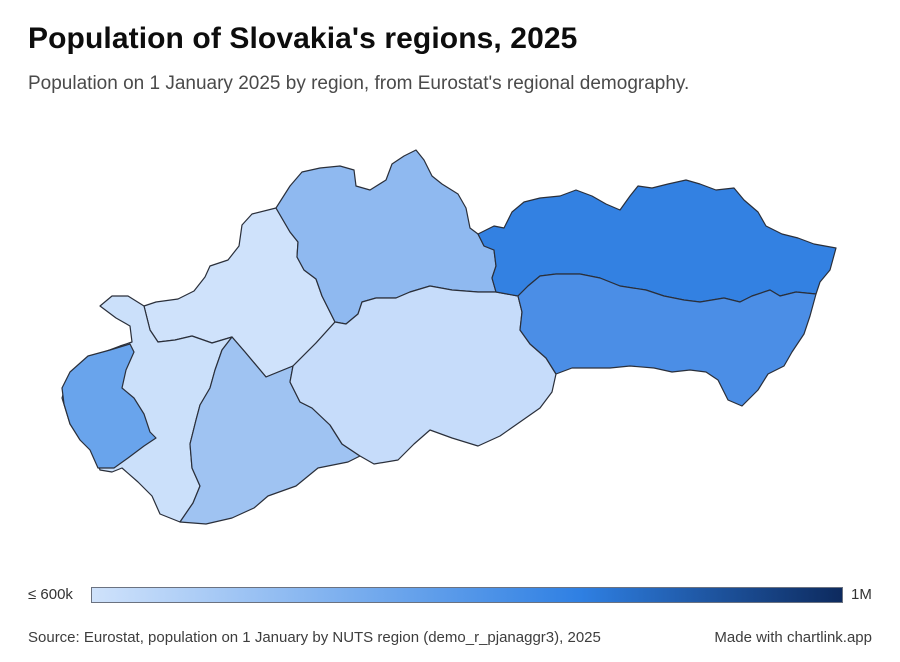 This screenshot has height=662, width=900. I want to click on legend-min-label: ≤ 600k, so click(50, 594).